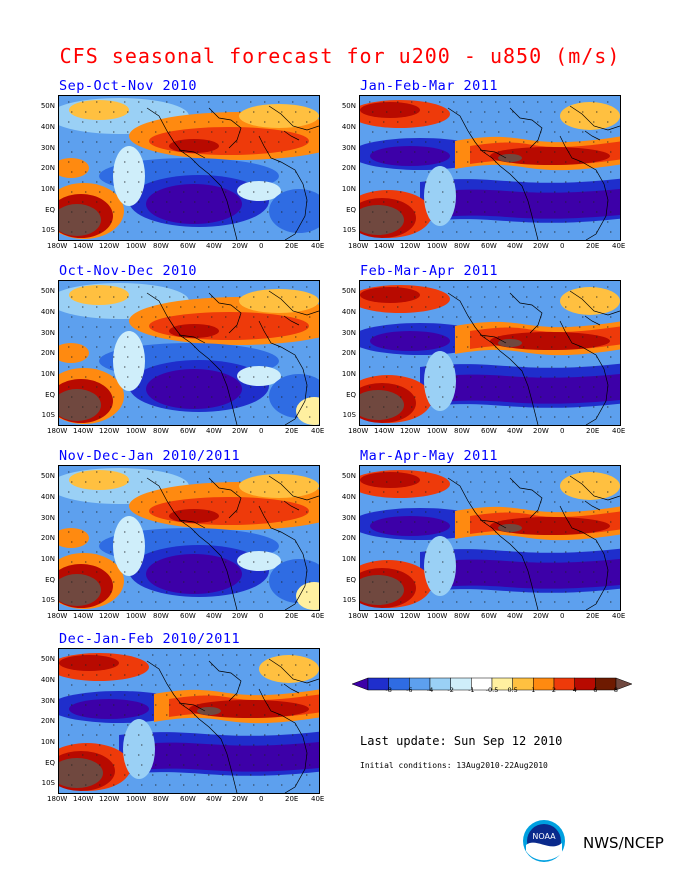 This screenshot has width=680, height=880. Describe the element at coordinates (595, 690) in the screenshot. I see `colorbar-label: 6` at that location.